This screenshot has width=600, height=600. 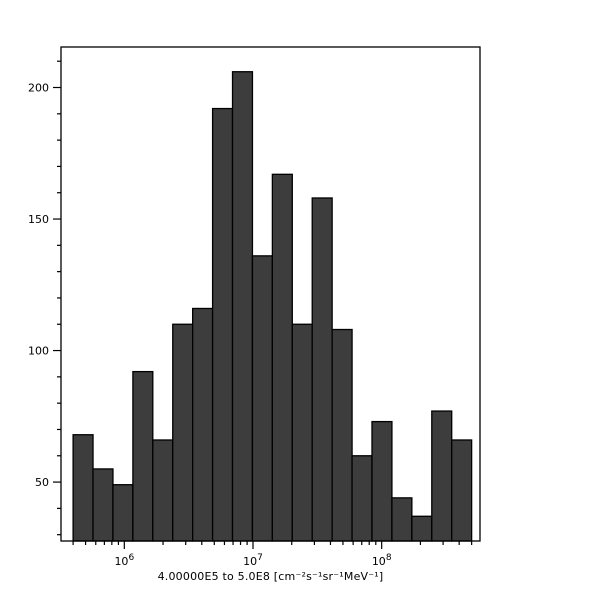 I want to click on y-tick-label: 100, so click(x=38, y=351).